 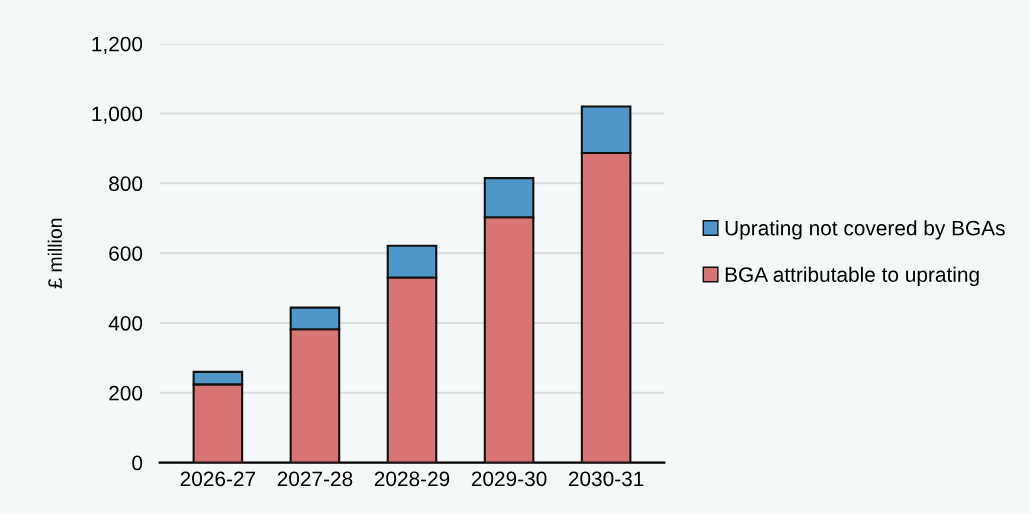 What do you see at coordinates (126, 184) in the screenshot?
I see `y-tick-label: 800` at bounding box center [126, 184].